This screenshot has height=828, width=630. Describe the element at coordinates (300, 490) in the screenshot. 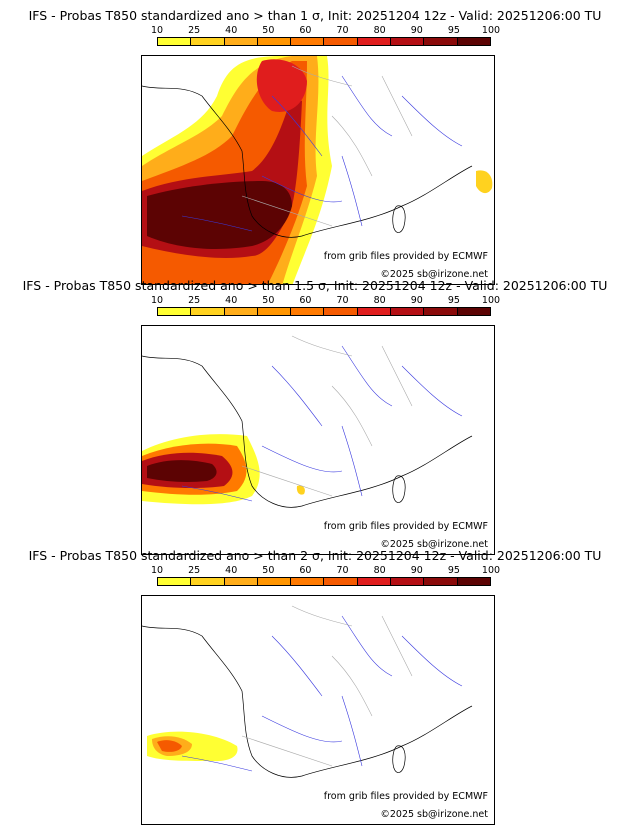

I see `prob-area-spot` at that location.